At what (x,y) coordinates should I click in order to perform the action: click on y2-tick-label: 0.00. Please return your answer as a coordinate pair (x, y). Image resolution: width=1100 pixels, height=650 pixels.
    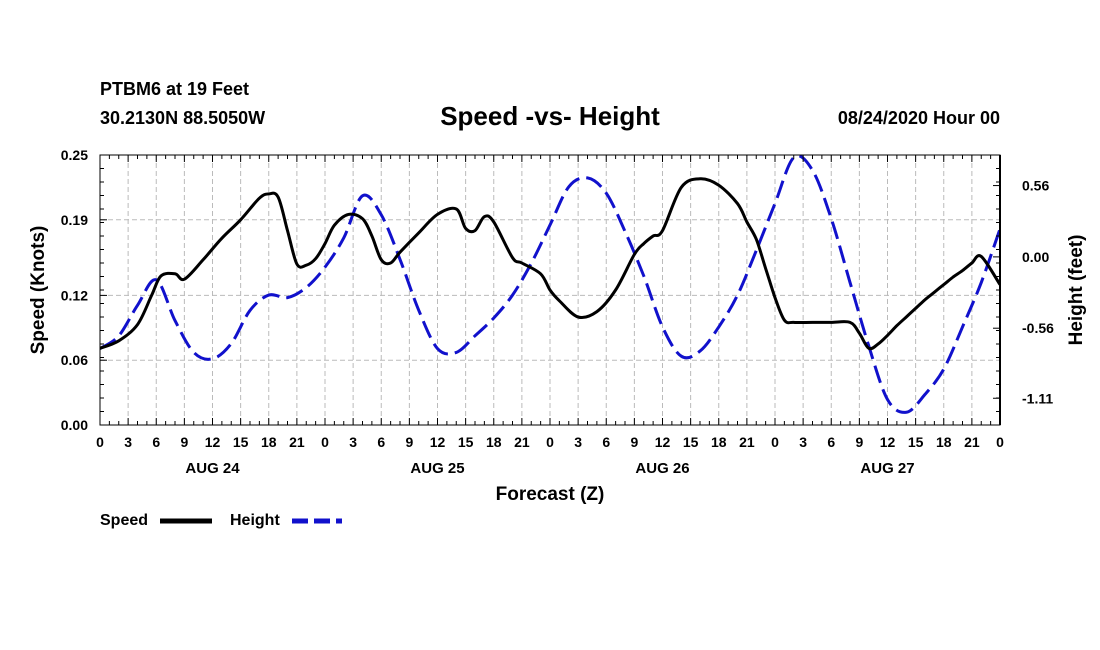
    Looking at the image, I should click on (1035, 257).